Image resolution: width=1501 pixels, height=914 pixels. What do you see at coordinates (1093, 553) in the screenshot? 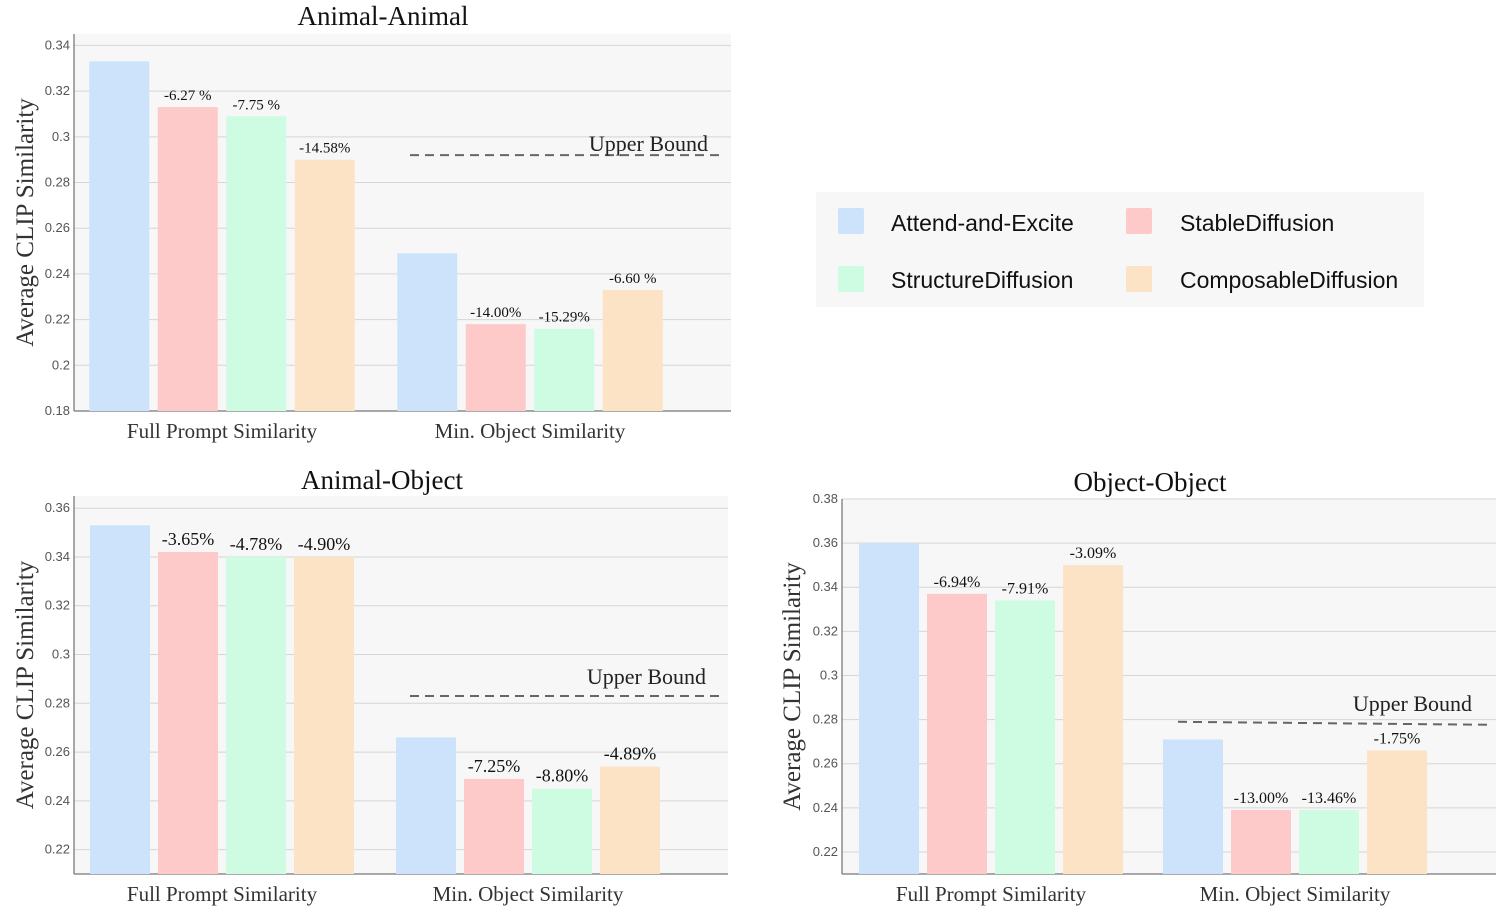
I see `data-label: -3.09%` at bounding box center [1093, 553].